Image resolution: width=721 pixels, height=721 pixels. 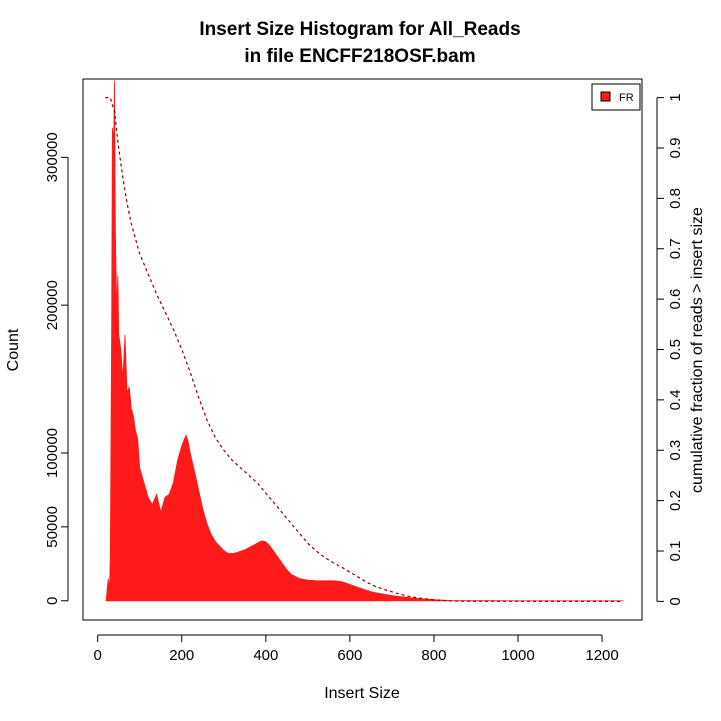 I want to click on x-tick-label: 1200, so click(x=601, y=655).